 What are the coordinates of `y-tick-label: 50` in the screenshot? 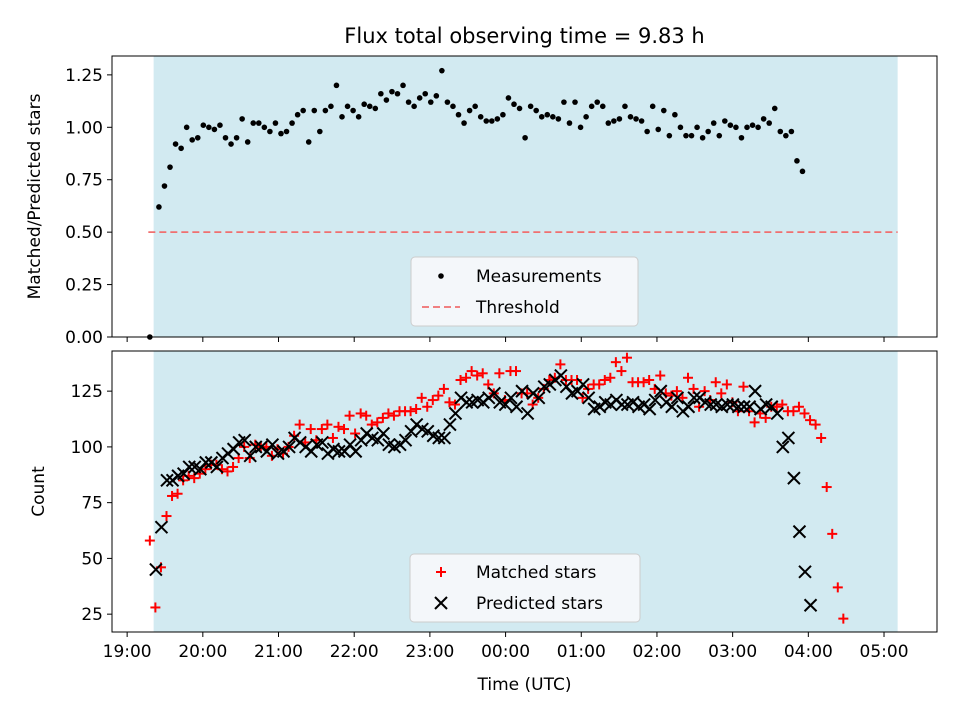 It's located at (92, 559).